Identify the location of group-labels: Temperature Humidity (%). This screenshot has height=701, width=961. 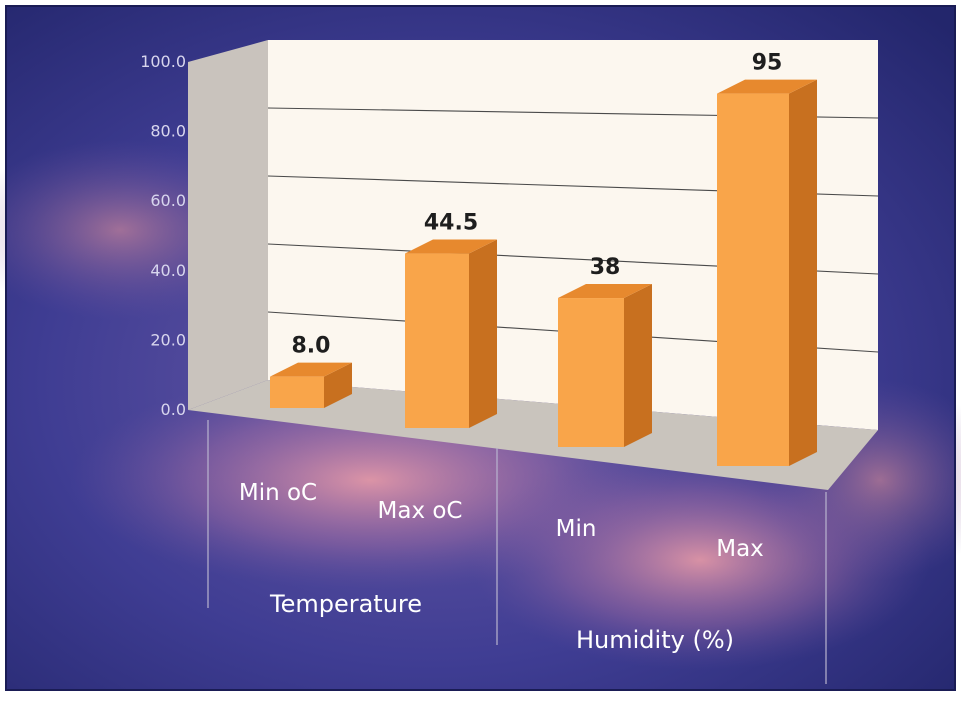
(501, 622).